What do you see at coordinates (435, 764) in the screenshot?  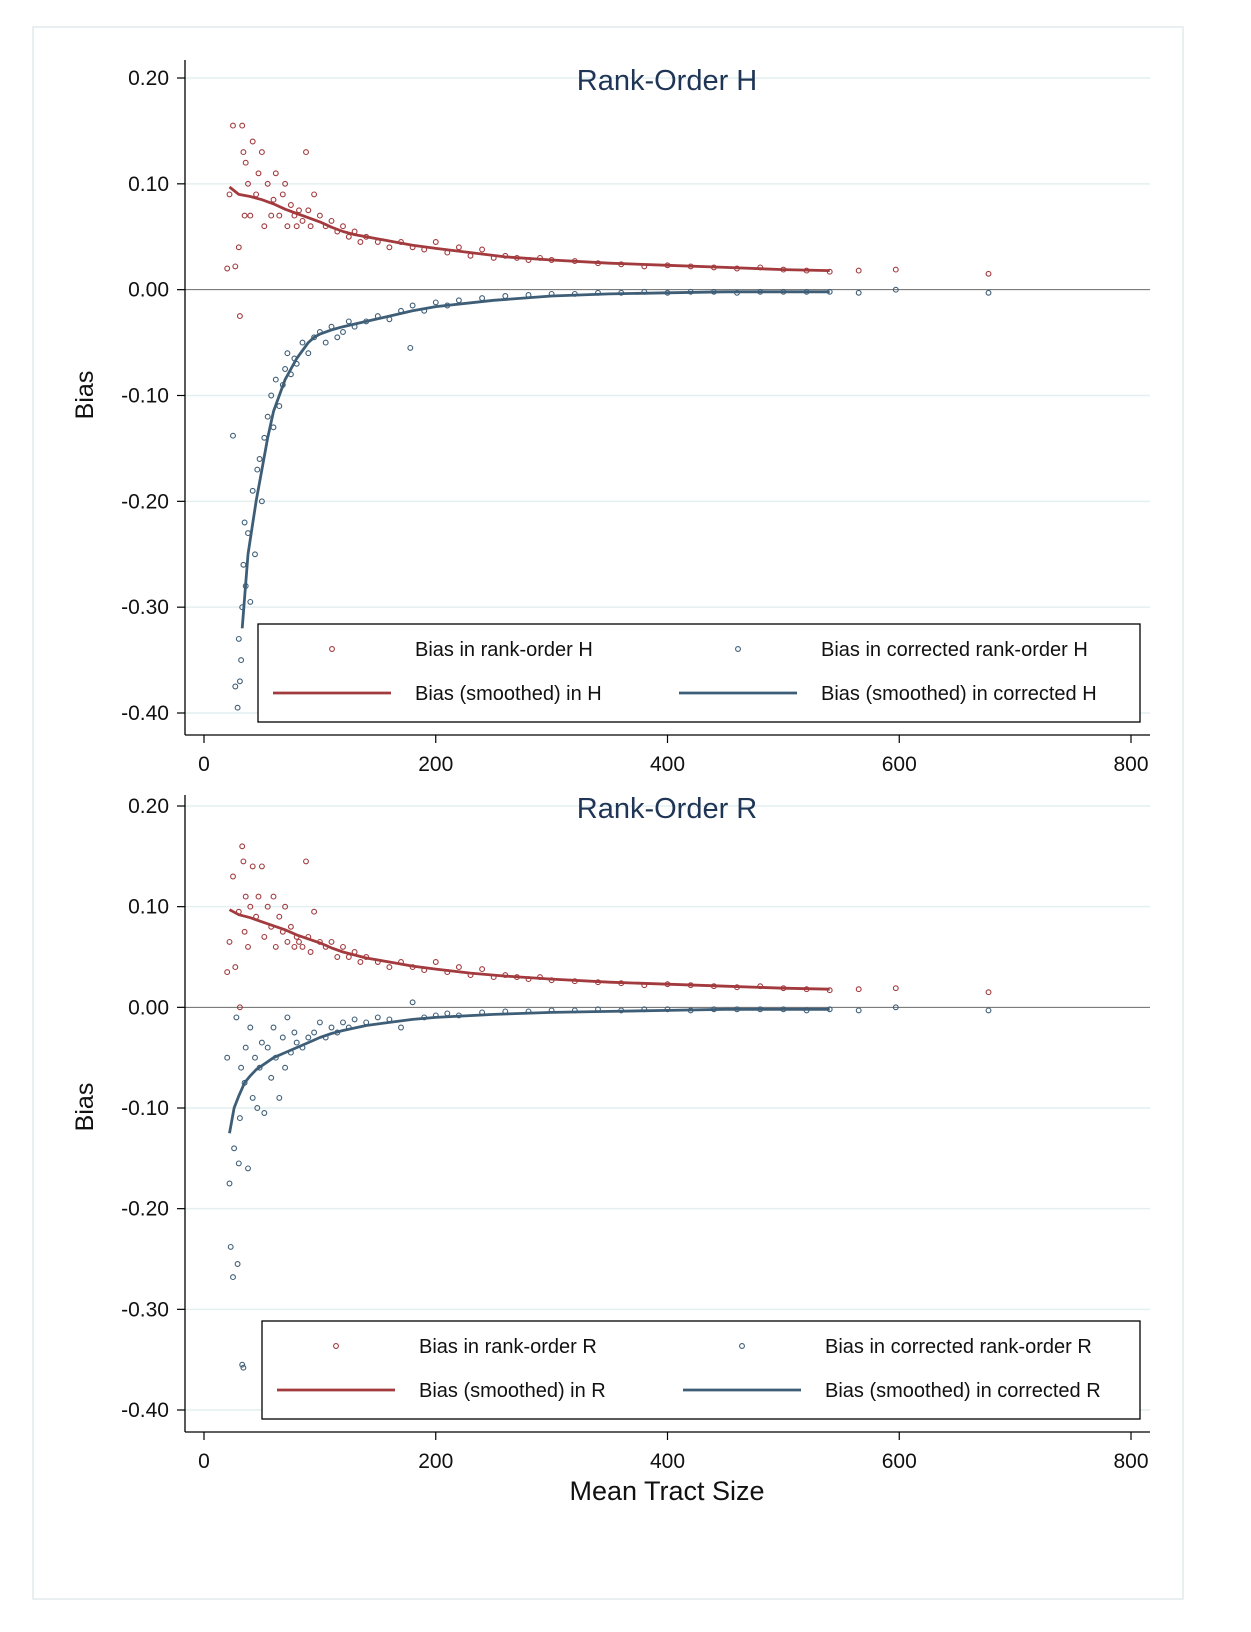 I see `x-tick-label: 200` at bounding box center [435, 764].